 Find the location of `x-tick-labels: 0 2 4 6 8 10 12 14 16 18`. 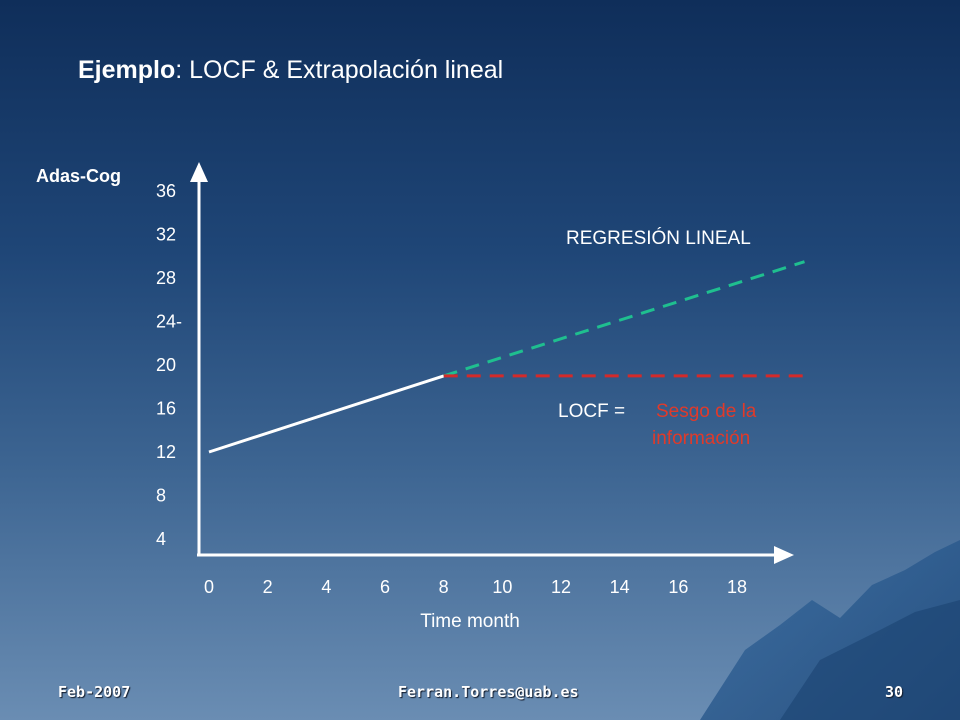

x-tick-labels: 0 2 4 6 8 10 12 14 16 18 is located at coordinates (475, 587).